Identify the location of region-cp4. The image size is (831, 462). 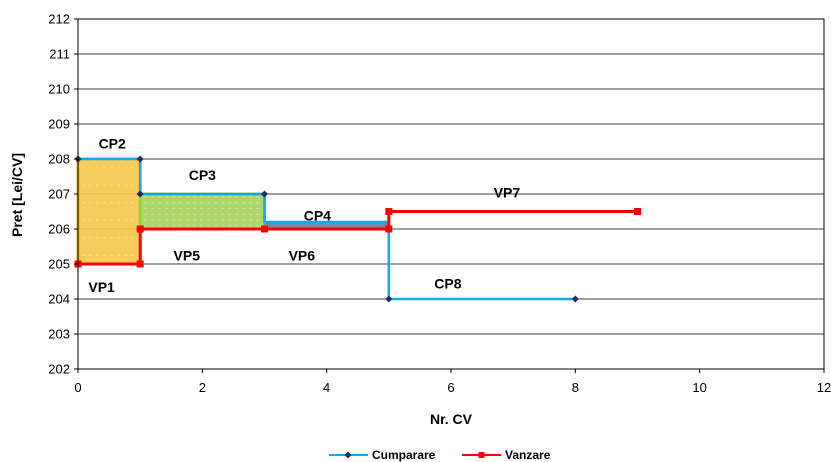
(326, 225).